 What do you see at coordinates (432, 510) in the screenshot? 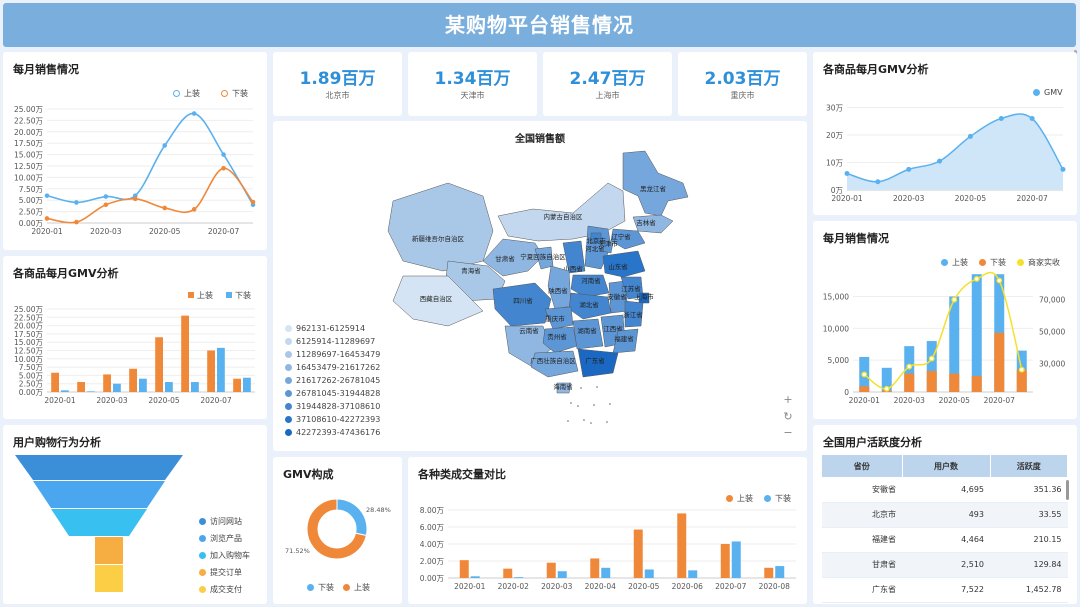
I see `y-tick-label: 8.00万` at bounding box center [432, 510].